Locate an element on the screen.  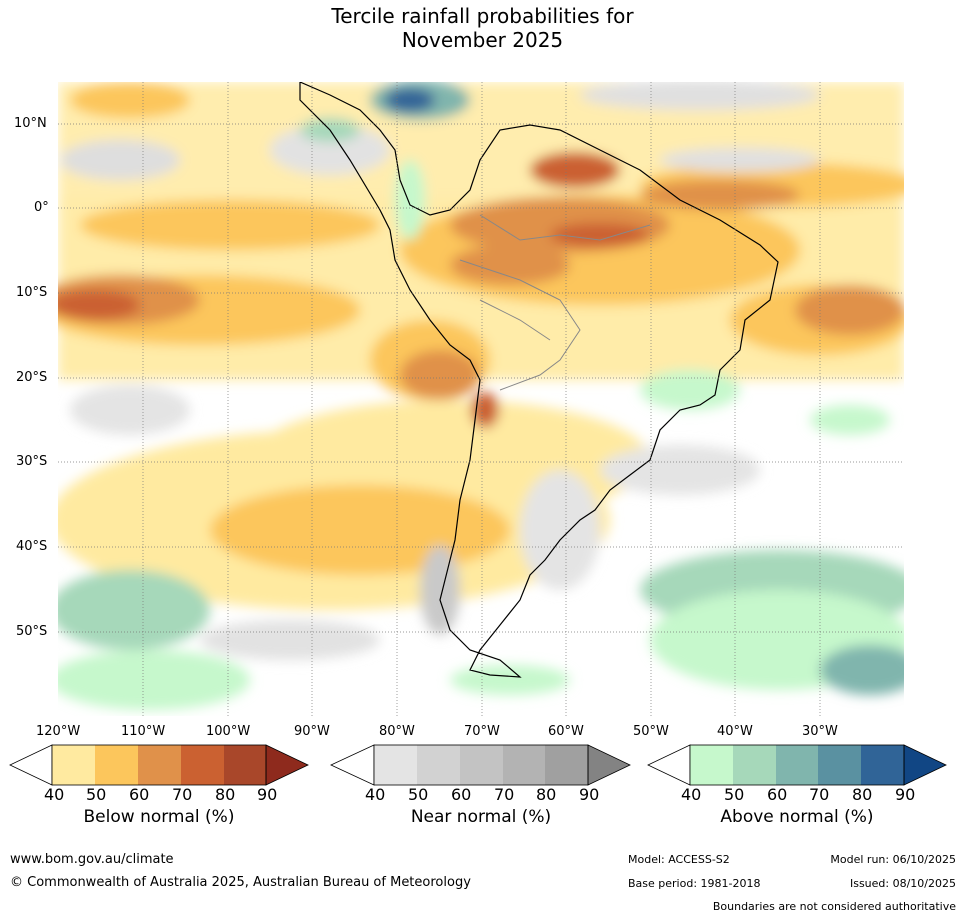
cb-near-title: Near normal (%) is located at coordinates (481, 817).